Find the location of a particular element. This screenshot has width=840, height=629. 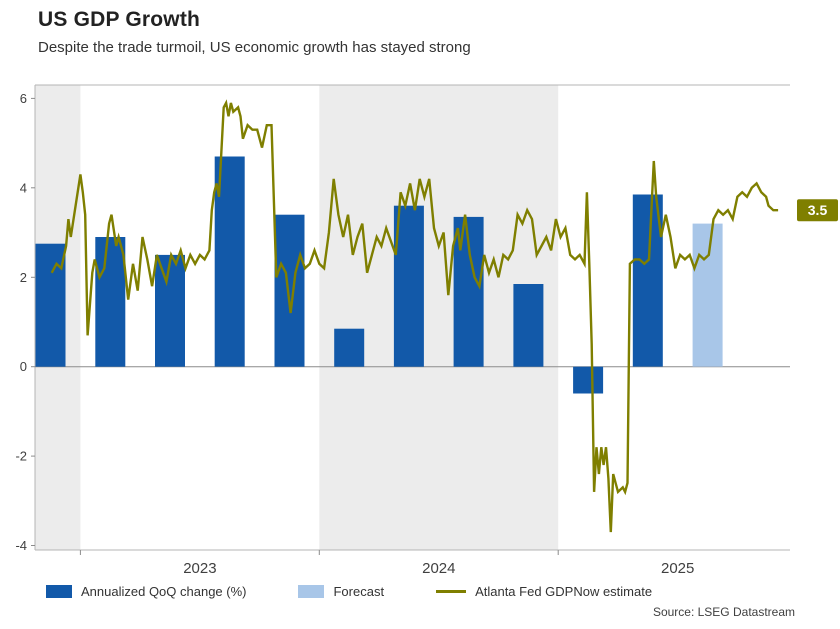

legend-swatch-line is located at coordinates (451, 591).